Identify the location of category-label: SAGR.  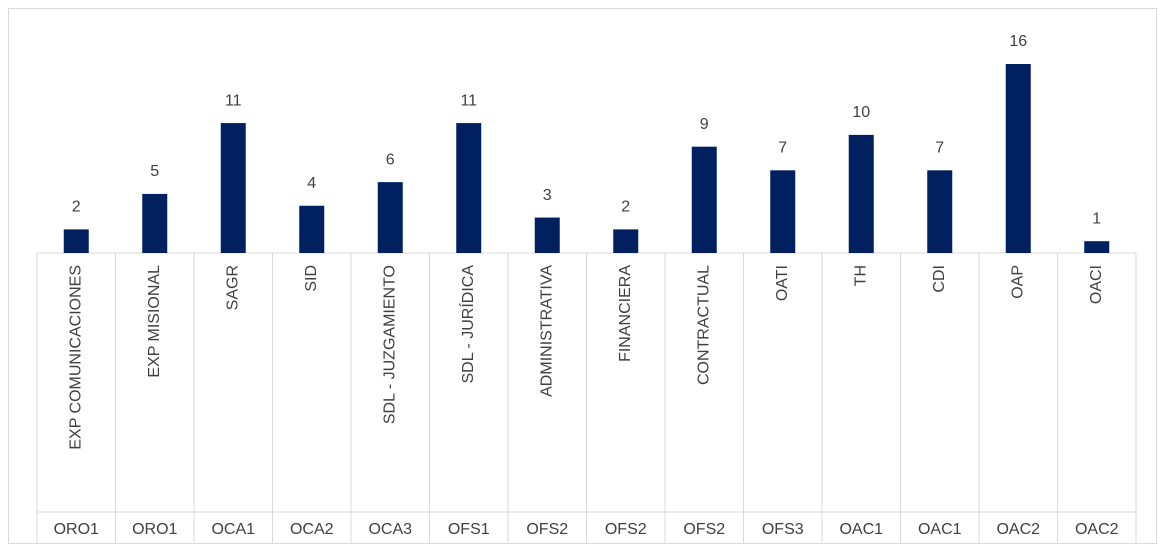
(232, 287).